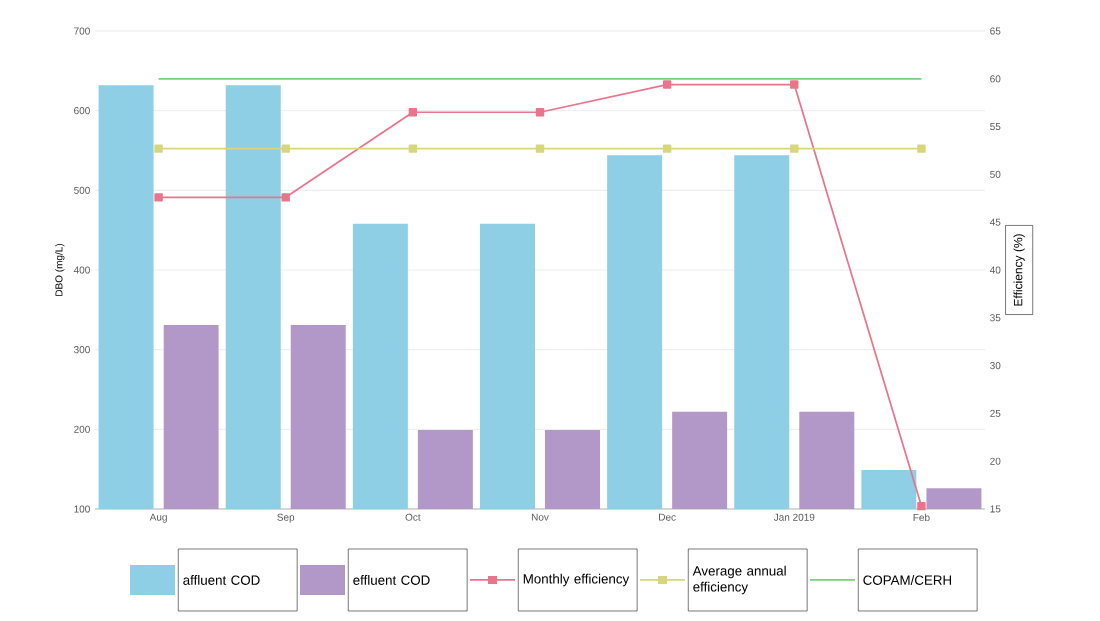  What do you see at coordinates (995, 222) in the screenshot?
I see `y2-tick-label: 45` at bounding box center [995, 222].